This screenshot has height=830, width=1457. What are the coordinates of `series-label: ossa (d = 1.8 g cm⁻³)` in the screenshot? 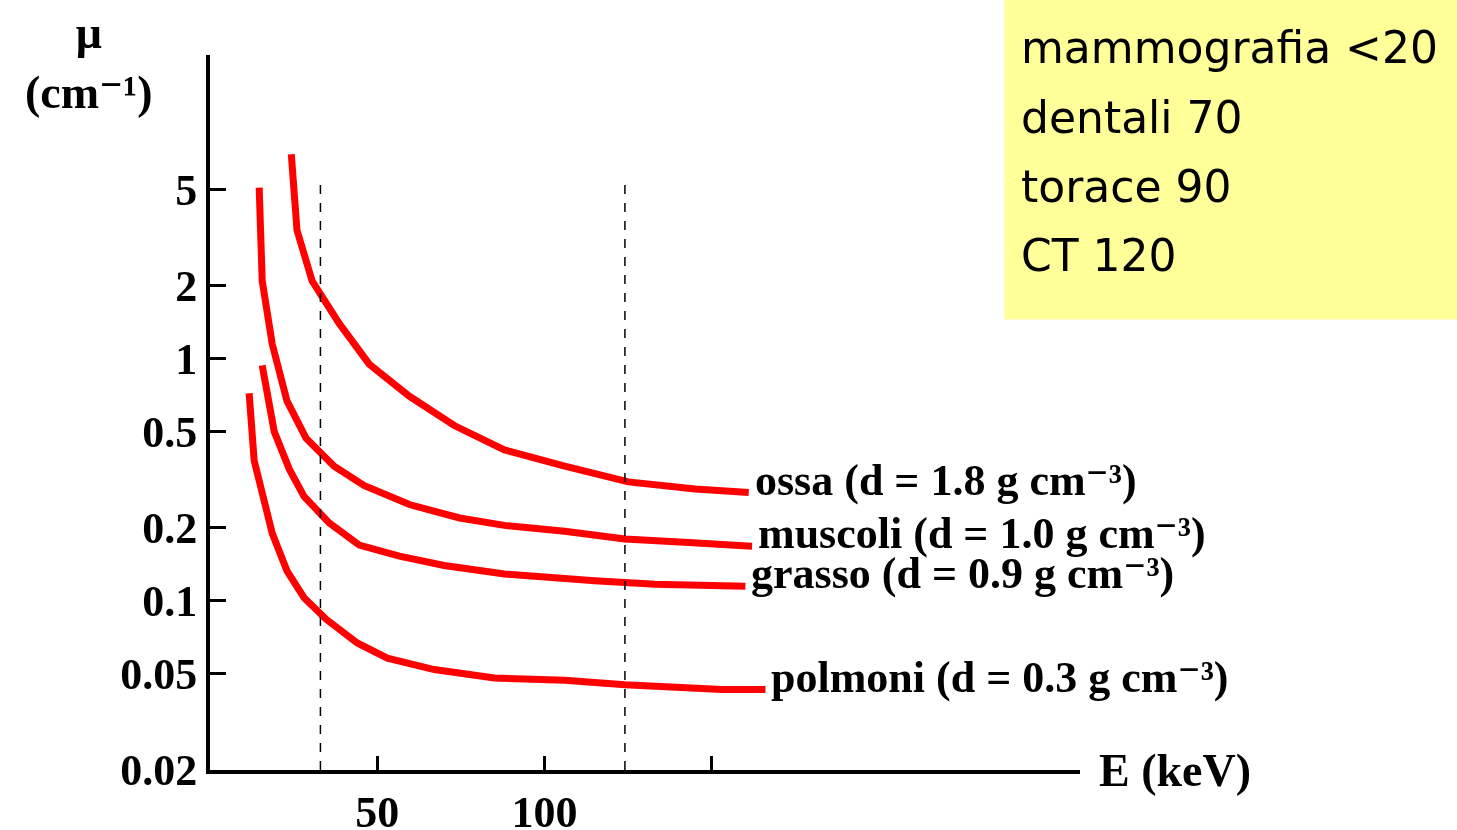 It's located at (946, 480).